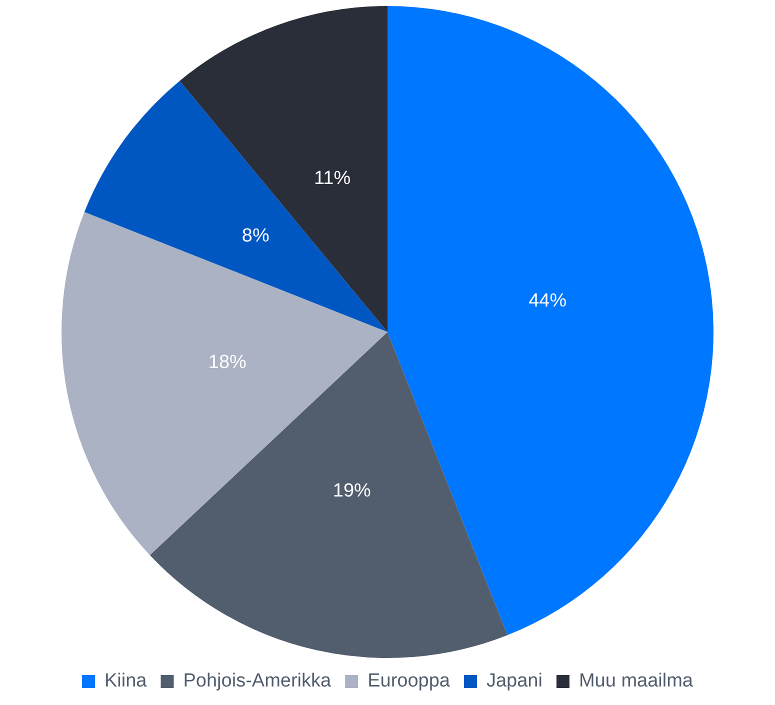 This screenshot has width=775, height=705. What do you see at coordinates (227, 362) in the screenshot?
I see `data-label: 18%` at bounding box center [227, 362].